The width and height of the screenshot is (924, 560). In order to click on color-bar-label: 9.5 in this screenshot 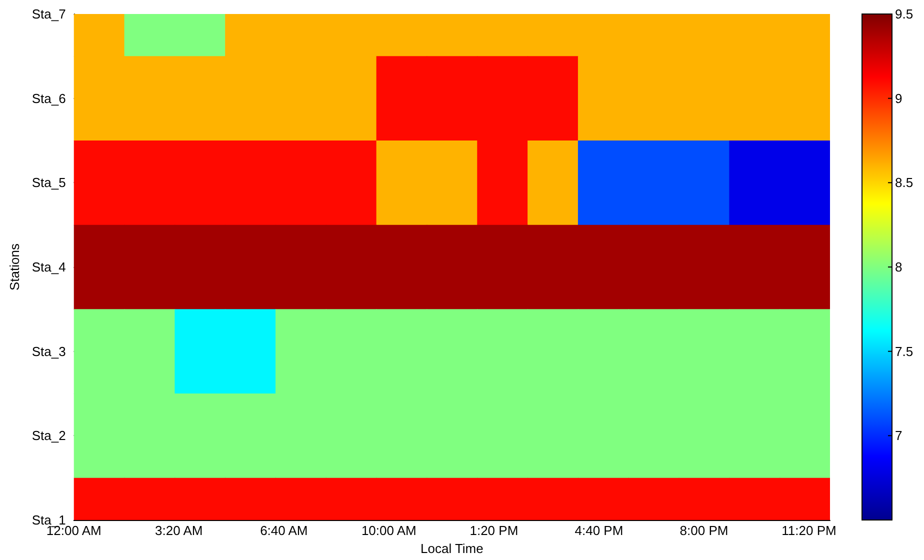, I will do `click(904, 14)`.